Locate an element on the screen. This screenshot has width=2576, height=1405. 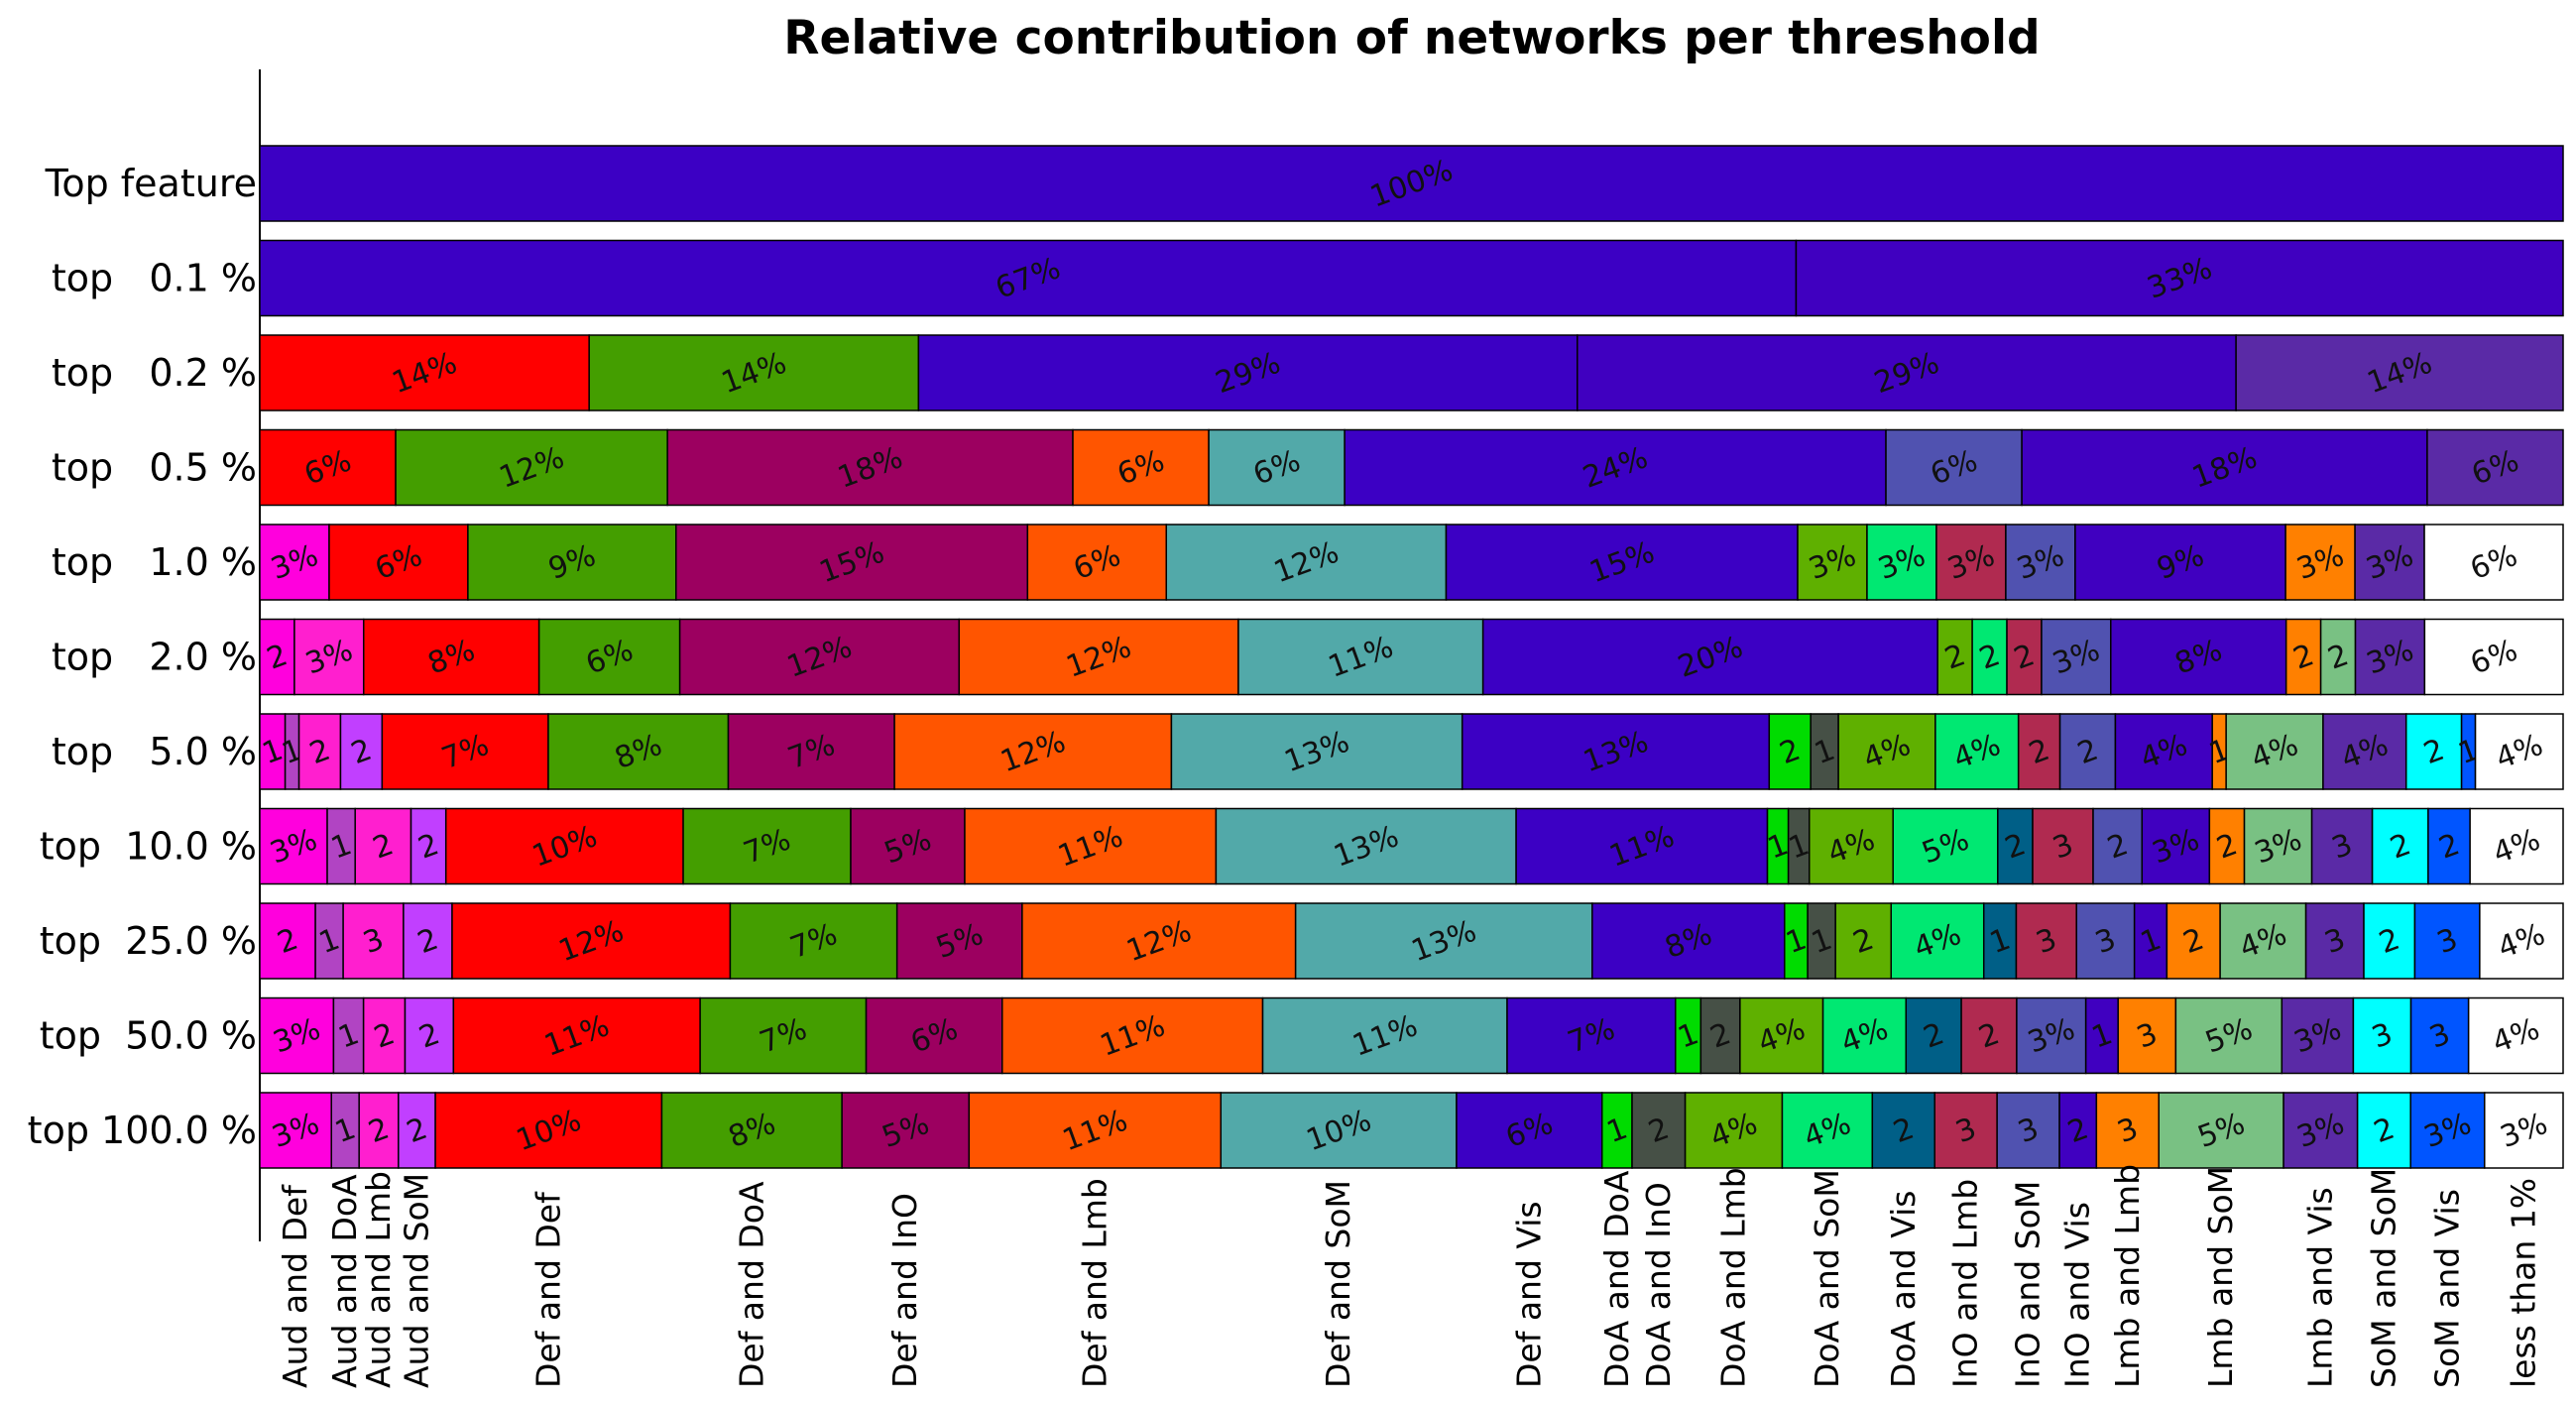
x-category-label: DoA and DoA is located at coordinates (1616, 1279).